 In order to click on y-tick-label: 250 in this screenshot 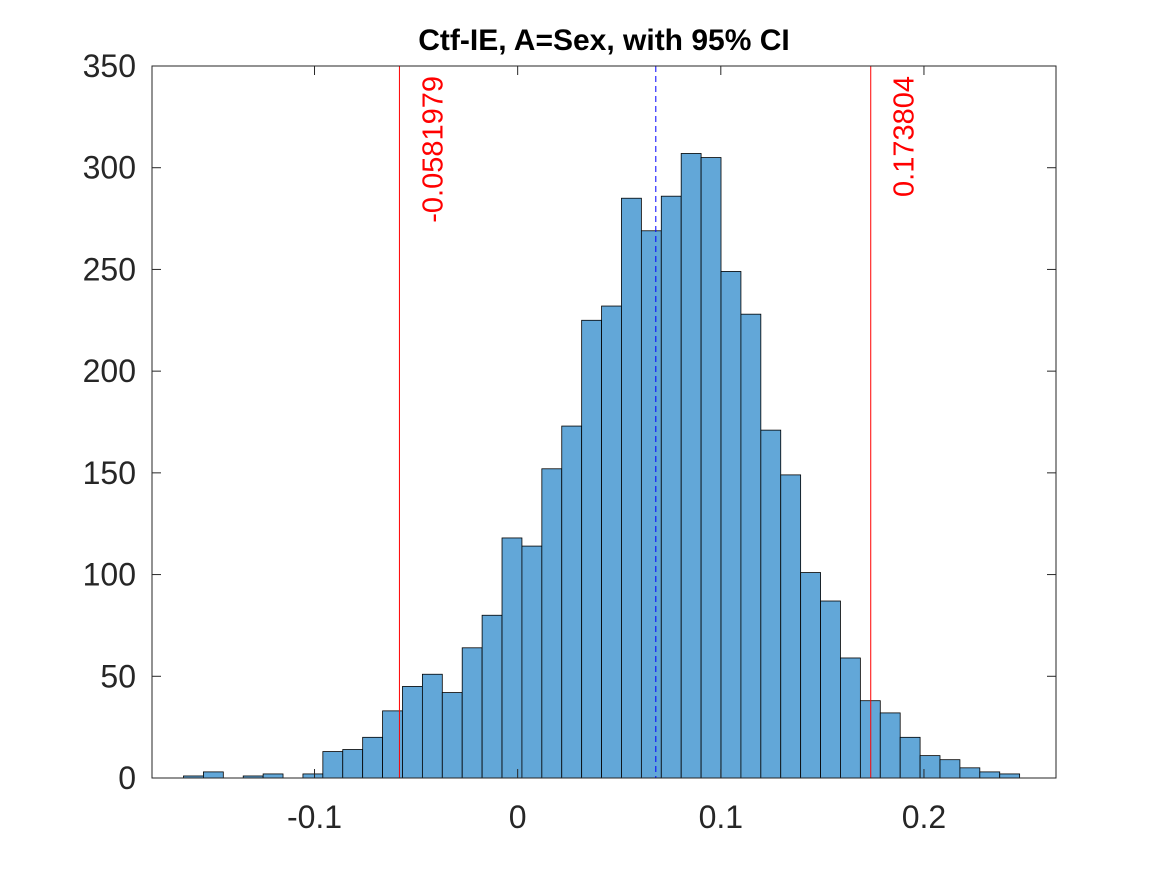, I will do `click(109, 269)`.